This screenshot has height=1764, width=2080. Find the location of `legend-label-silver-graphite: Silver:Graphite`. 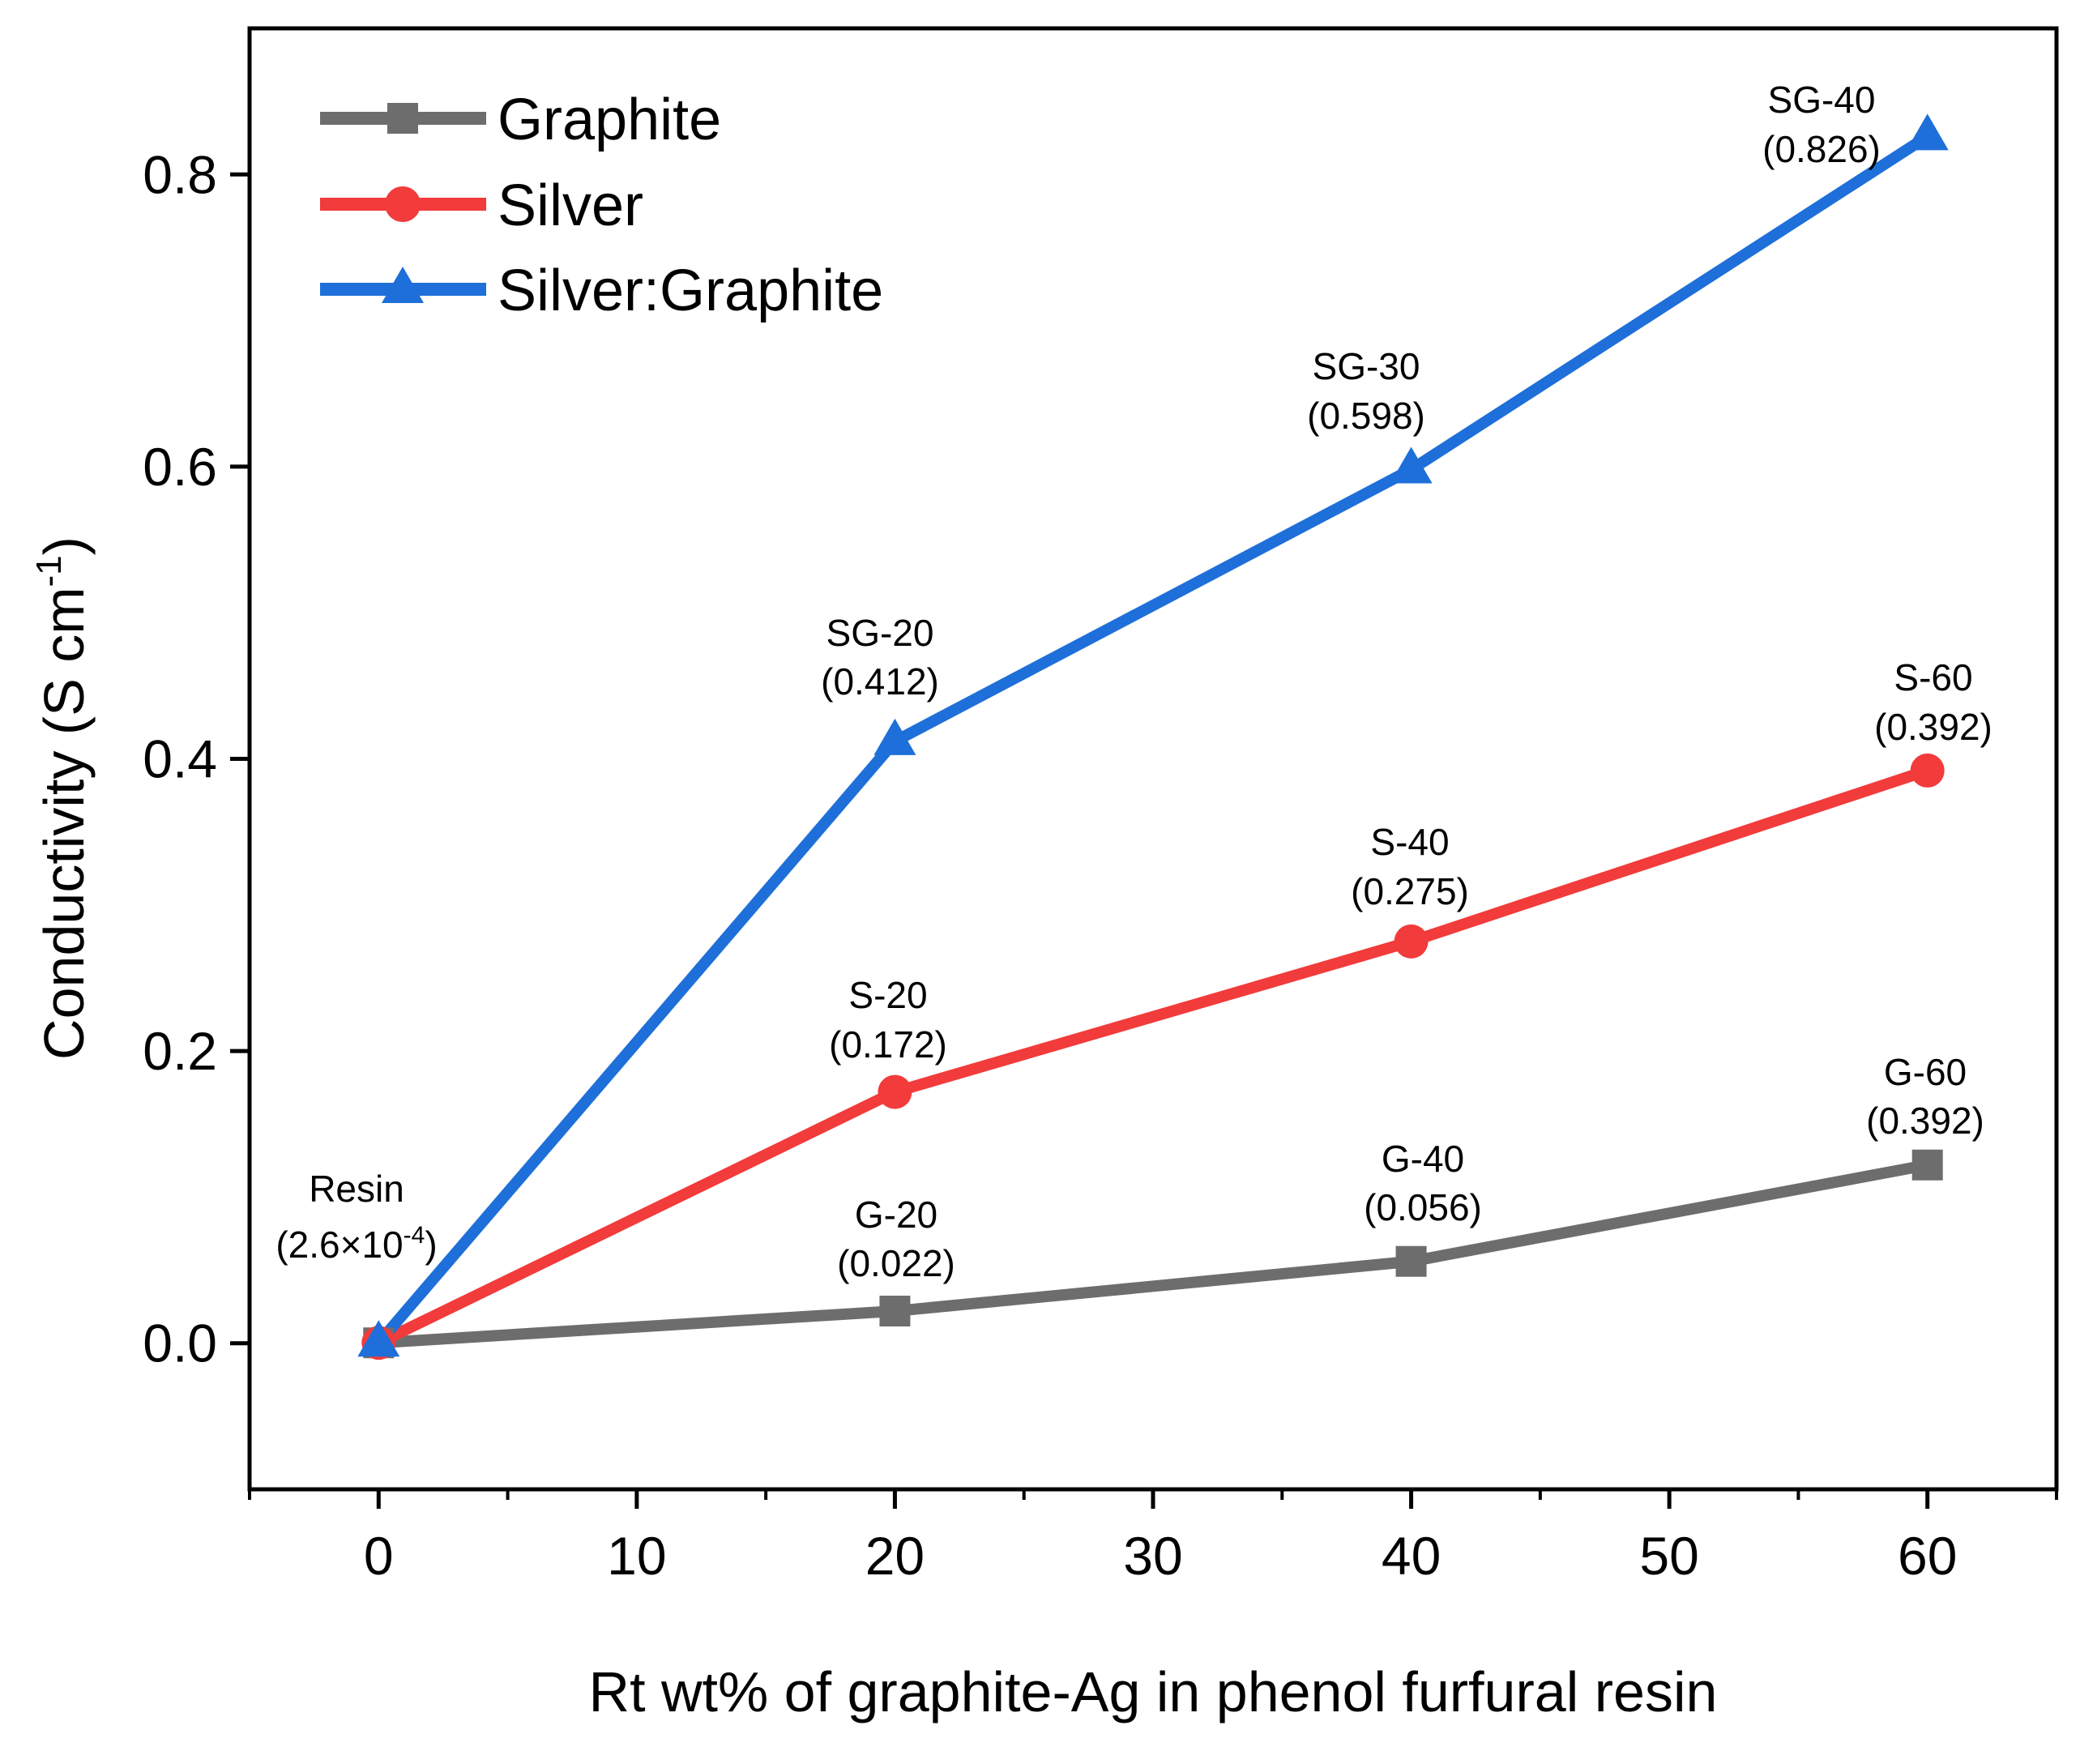

legend-label-silver-graphite: Silver:Graphite is located at coordinates (690, 290).